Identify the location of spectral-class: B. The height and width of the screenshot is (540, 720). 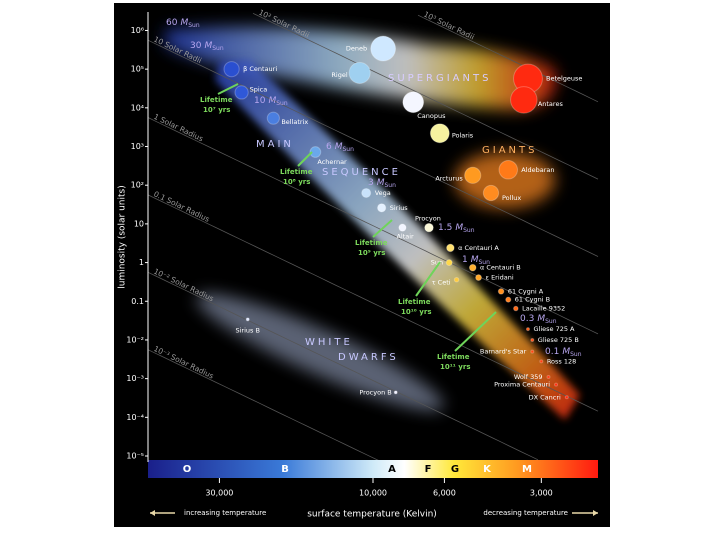
(285, 469).